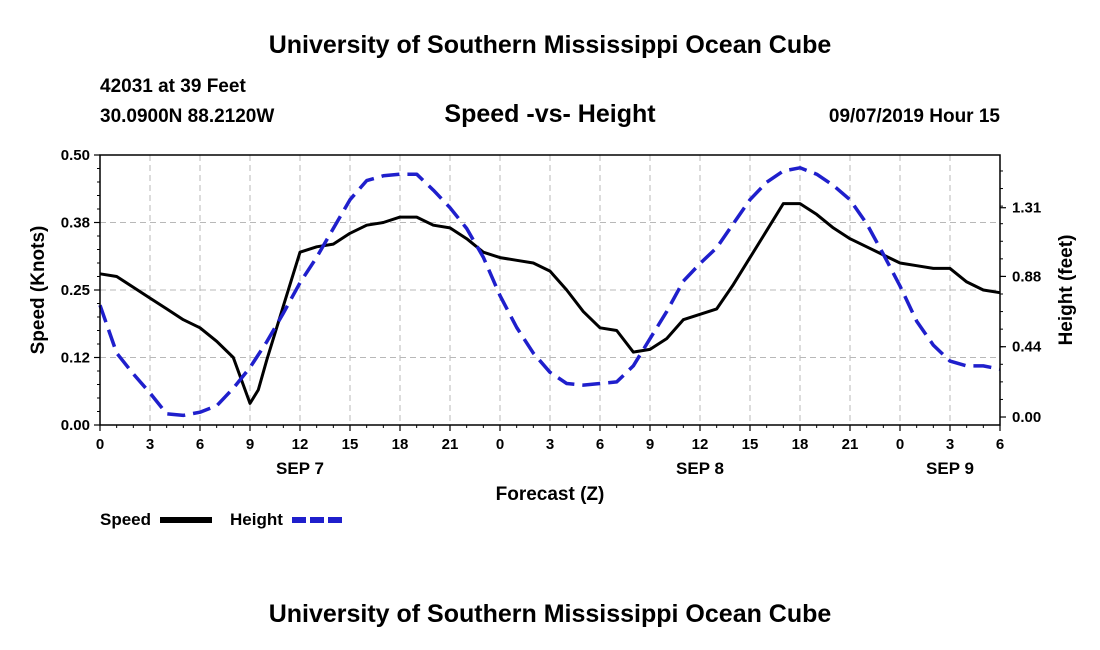 This screenshot has width=1100, height=650. What do you see at coordinates (75, 290) in the screenshot?
I see `y-left-tick-label: 0.25` at bounding box center [75, 290].